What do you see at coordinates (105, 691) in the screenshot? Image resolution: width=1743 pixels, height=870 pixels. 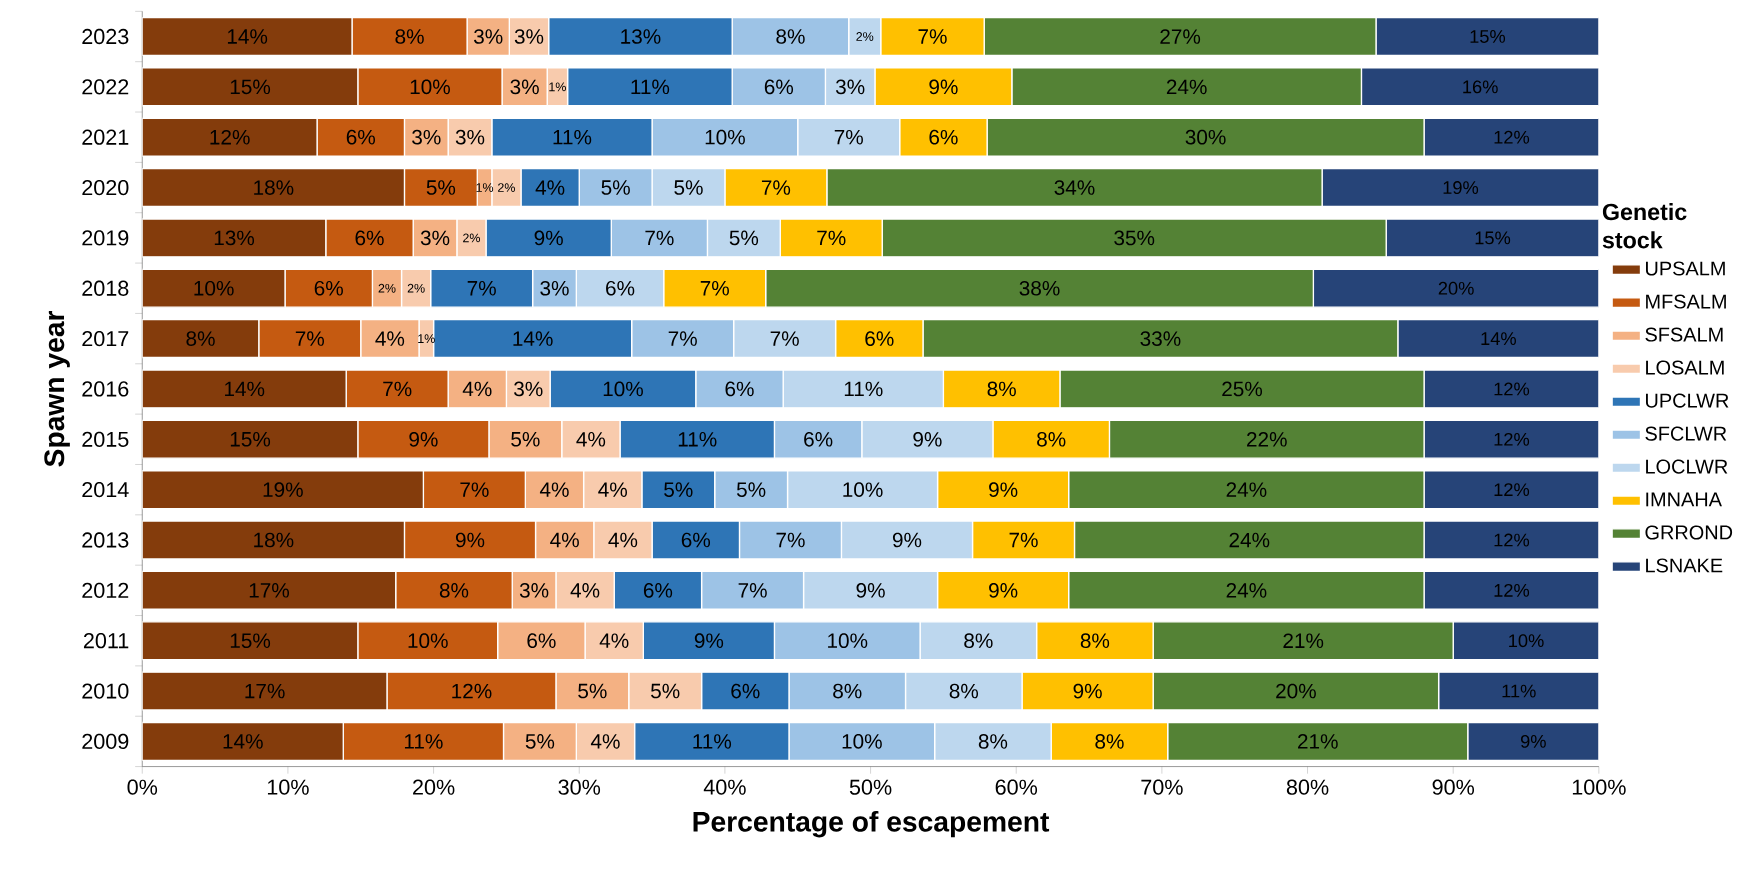 I see `y-tick-label: 2010` at bounding box center [105, 691].